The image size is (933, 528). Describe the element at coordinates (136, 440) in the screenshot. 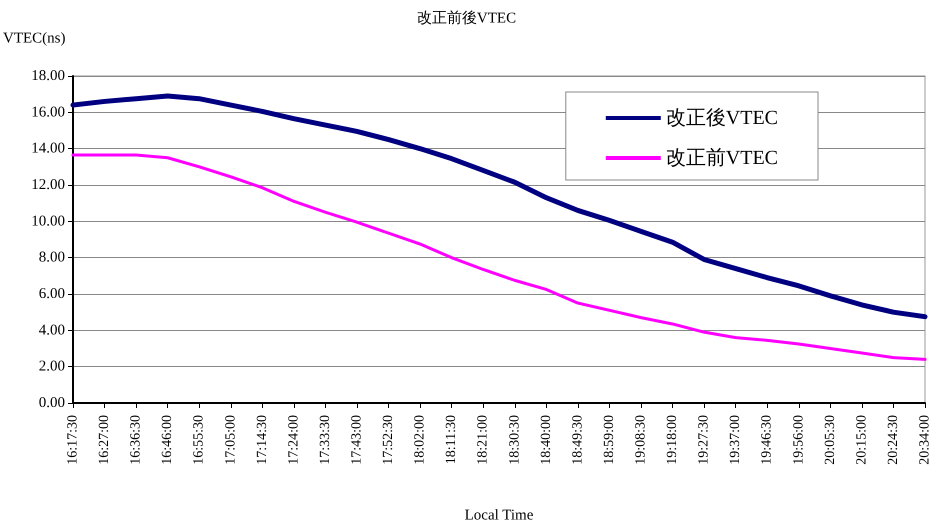

I see `x-tick-label: 16:36:30` at that location.